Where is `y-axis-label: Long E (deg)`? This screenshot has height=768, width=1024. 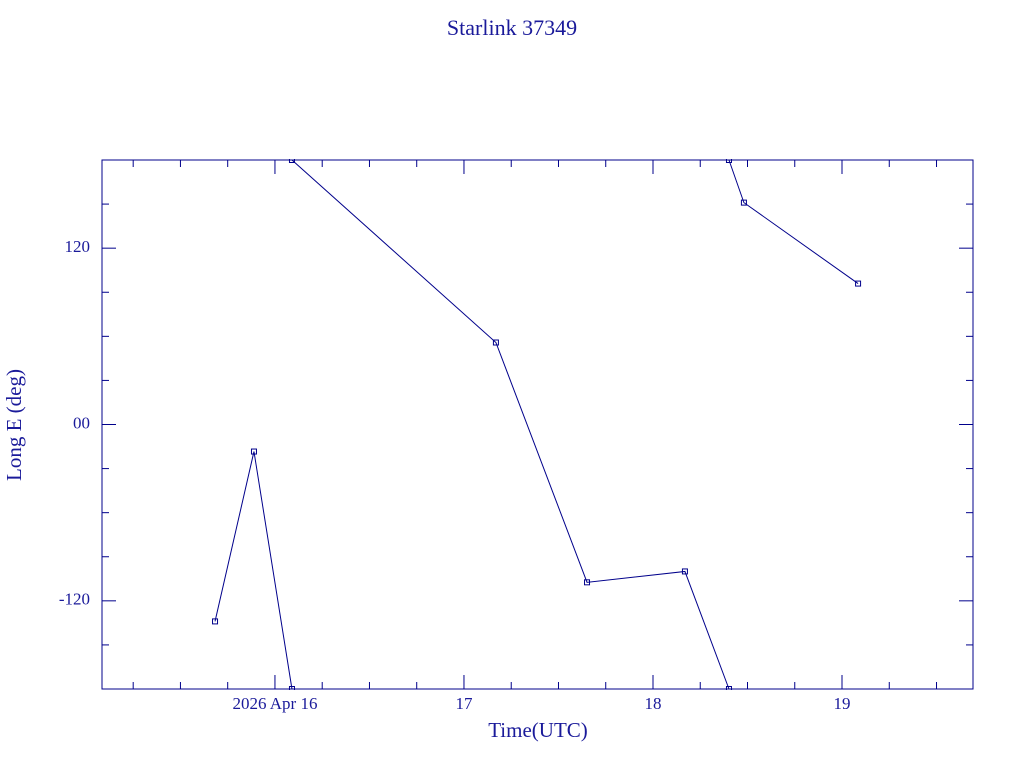
y-axis-label: Long E (deg) is located at coordinates (14, 425).